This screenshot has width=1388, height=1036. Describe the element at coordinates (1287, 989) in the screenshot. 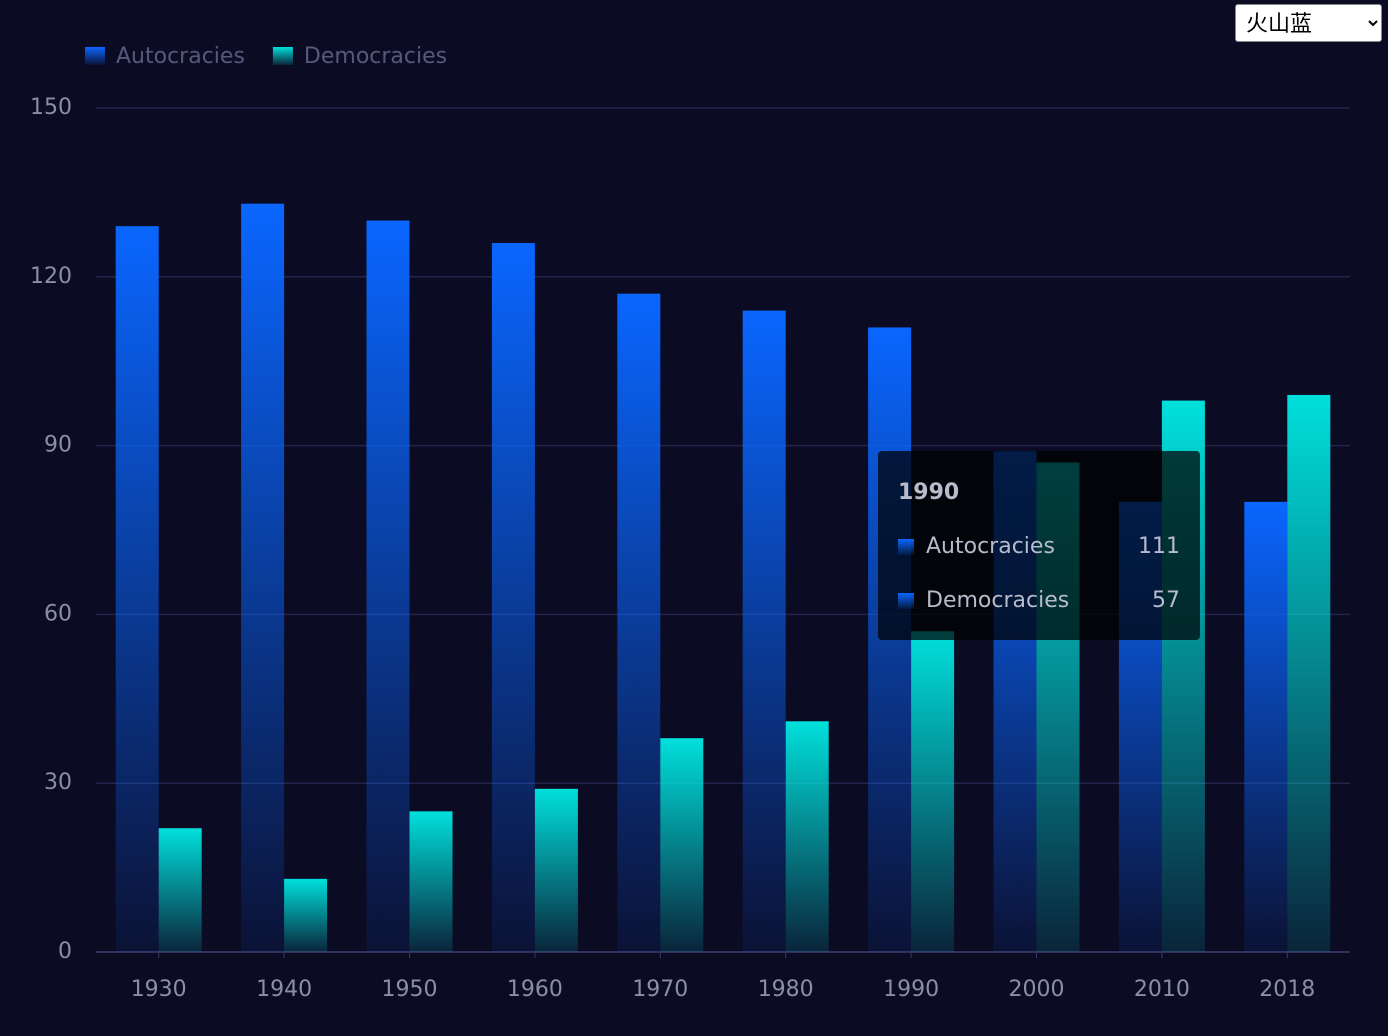

I see `x-tick-label: 2018` at that location.